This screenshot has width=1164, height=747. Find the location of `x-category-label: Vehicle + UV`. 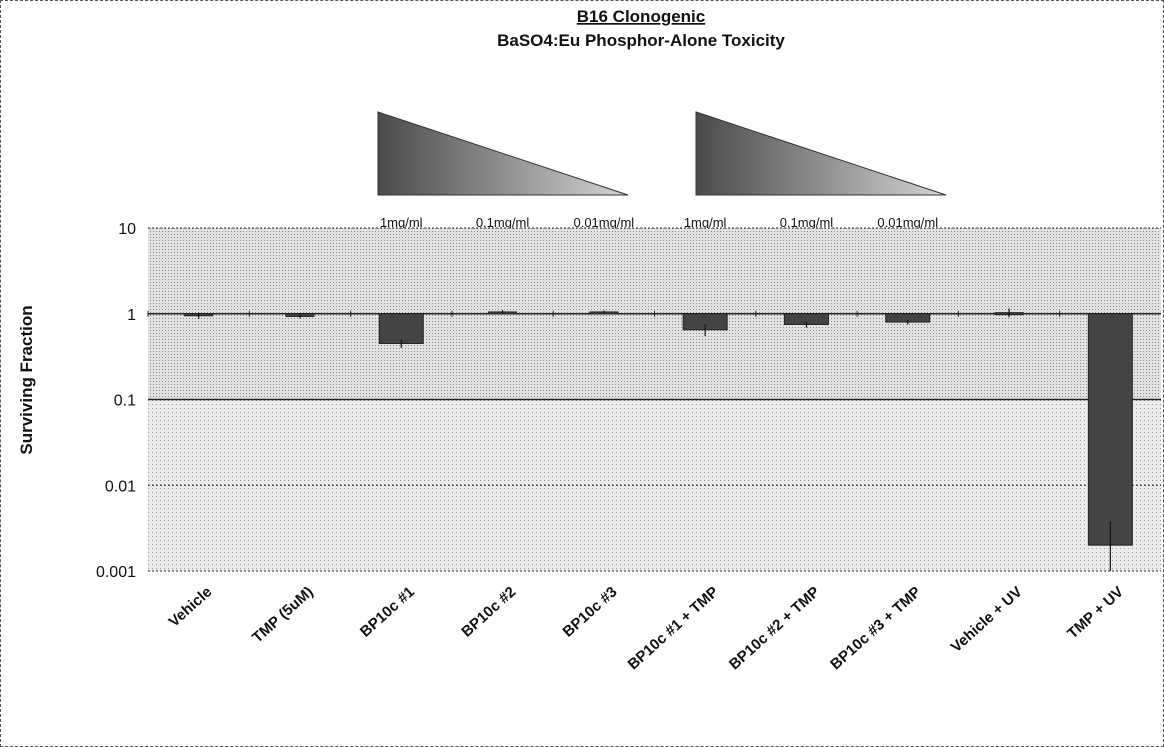

x-category-label: Vehicle + UV is located at coordinates (987, 619).